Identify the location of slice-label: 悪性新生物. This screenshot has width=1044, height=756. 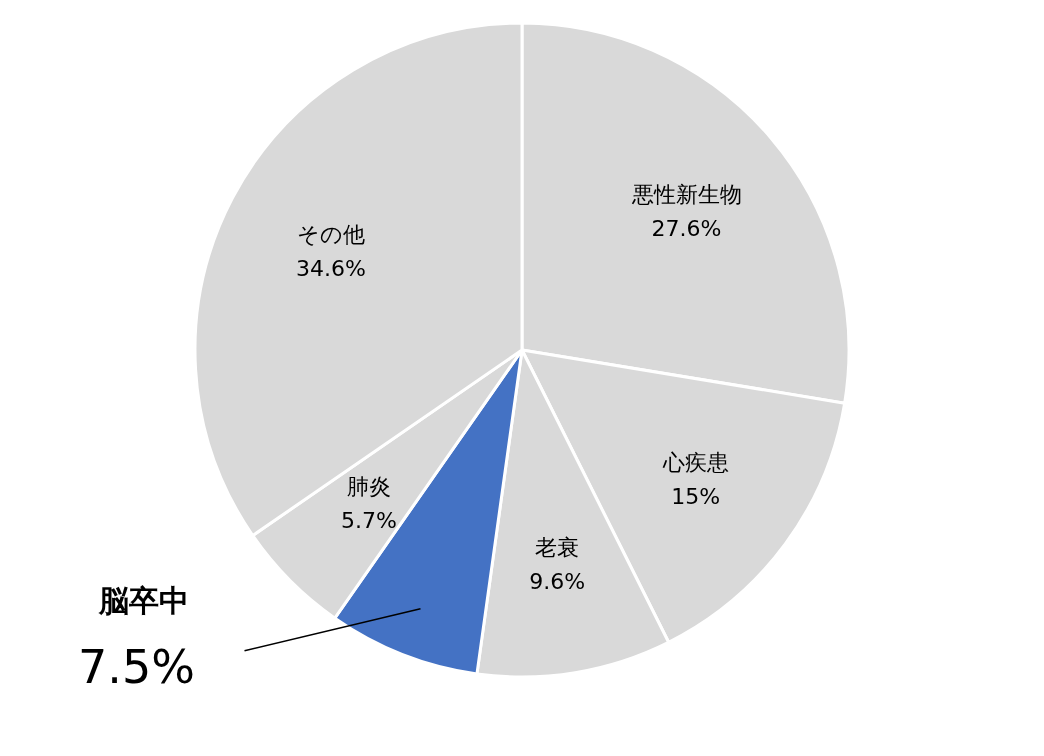
(686, 195).